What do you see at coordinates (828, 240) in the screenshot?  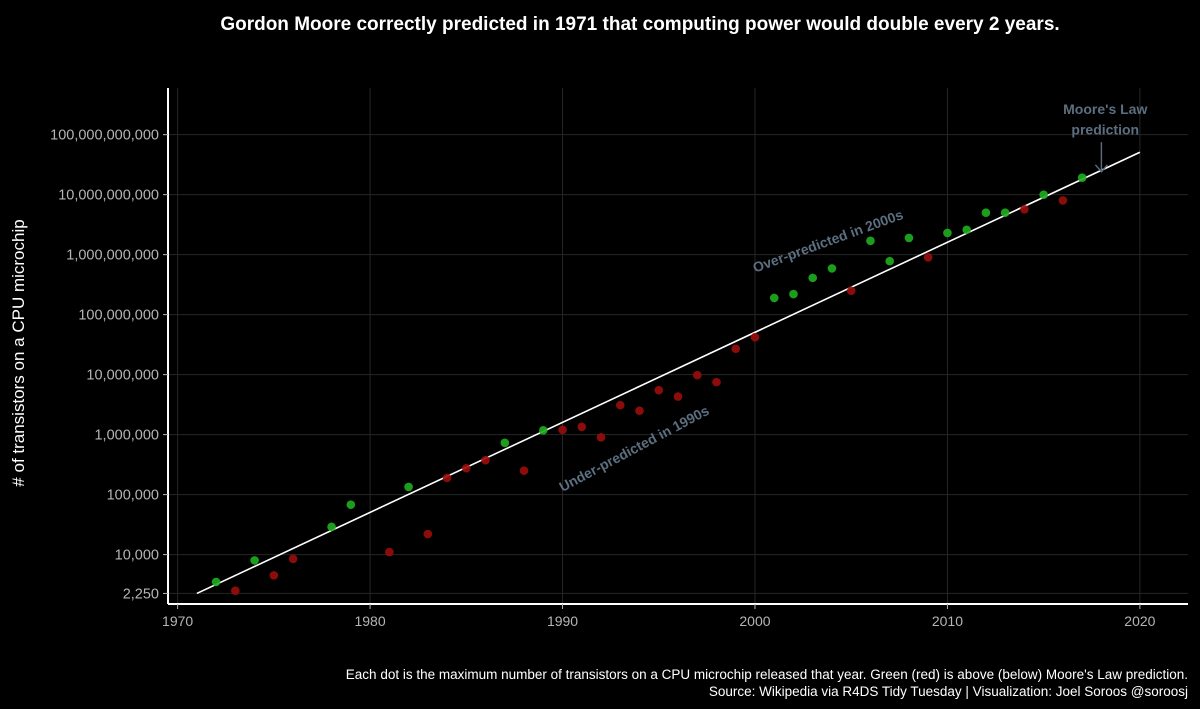 I see `over-predicted-annotation: Over-predicted in 2000s` at bounding box center [828, 240].